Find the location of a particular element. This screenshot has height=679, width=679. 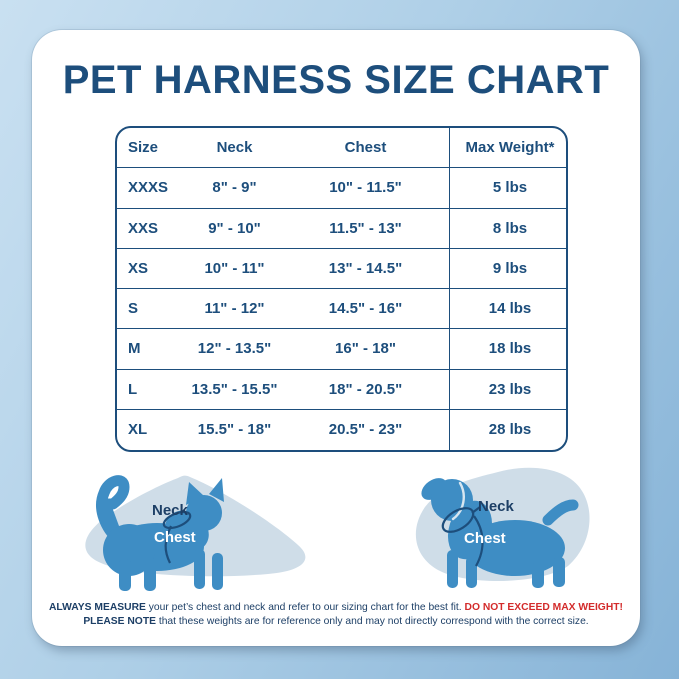

table-cell-weight: 9 lbs is located at coordinates (507, 268).